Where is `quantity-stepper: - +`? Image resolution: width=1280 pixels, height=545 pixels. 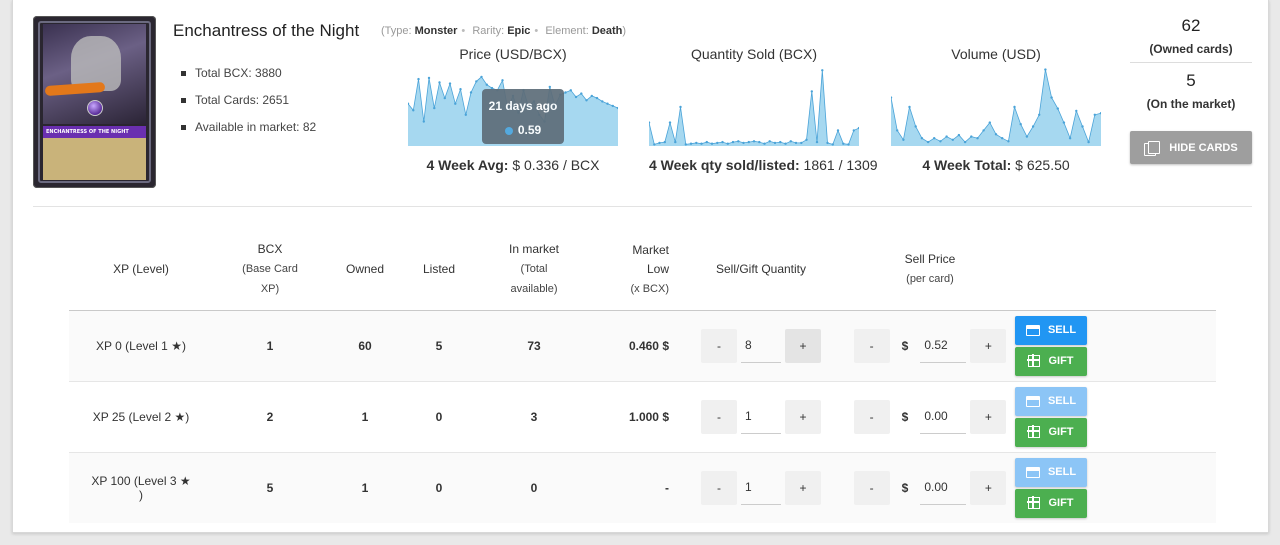 quantity-stepper: - + is located at coordinates (761, 416).